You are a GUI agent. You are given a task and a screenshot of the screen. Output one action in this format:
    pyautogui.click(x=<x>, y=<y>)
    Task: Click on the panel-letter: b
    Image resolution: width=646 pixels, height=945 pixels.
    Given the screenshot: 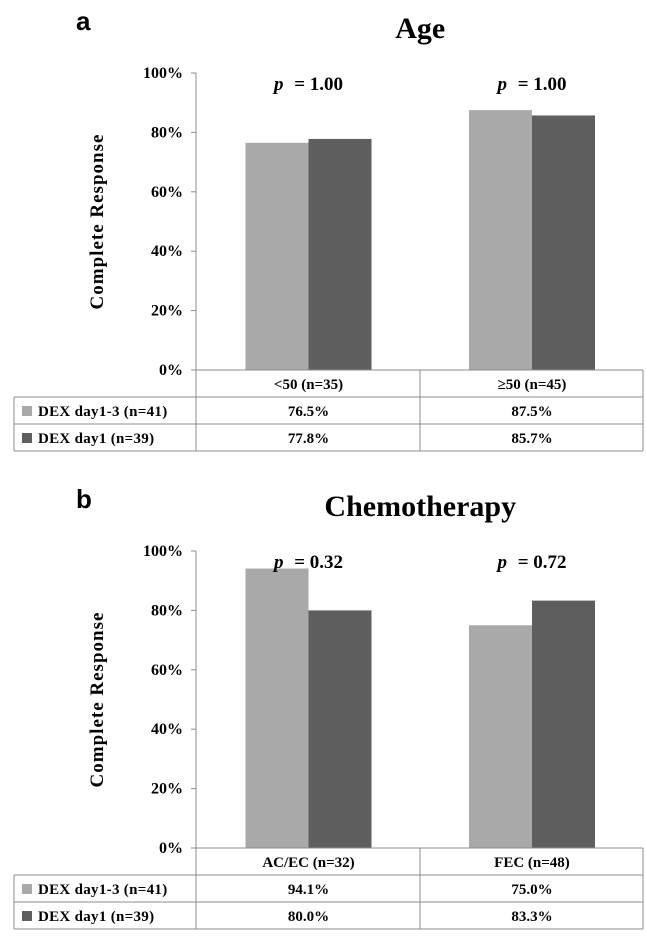 What is the action you would take?
    pyautogui.click(x=84, y=499)
    